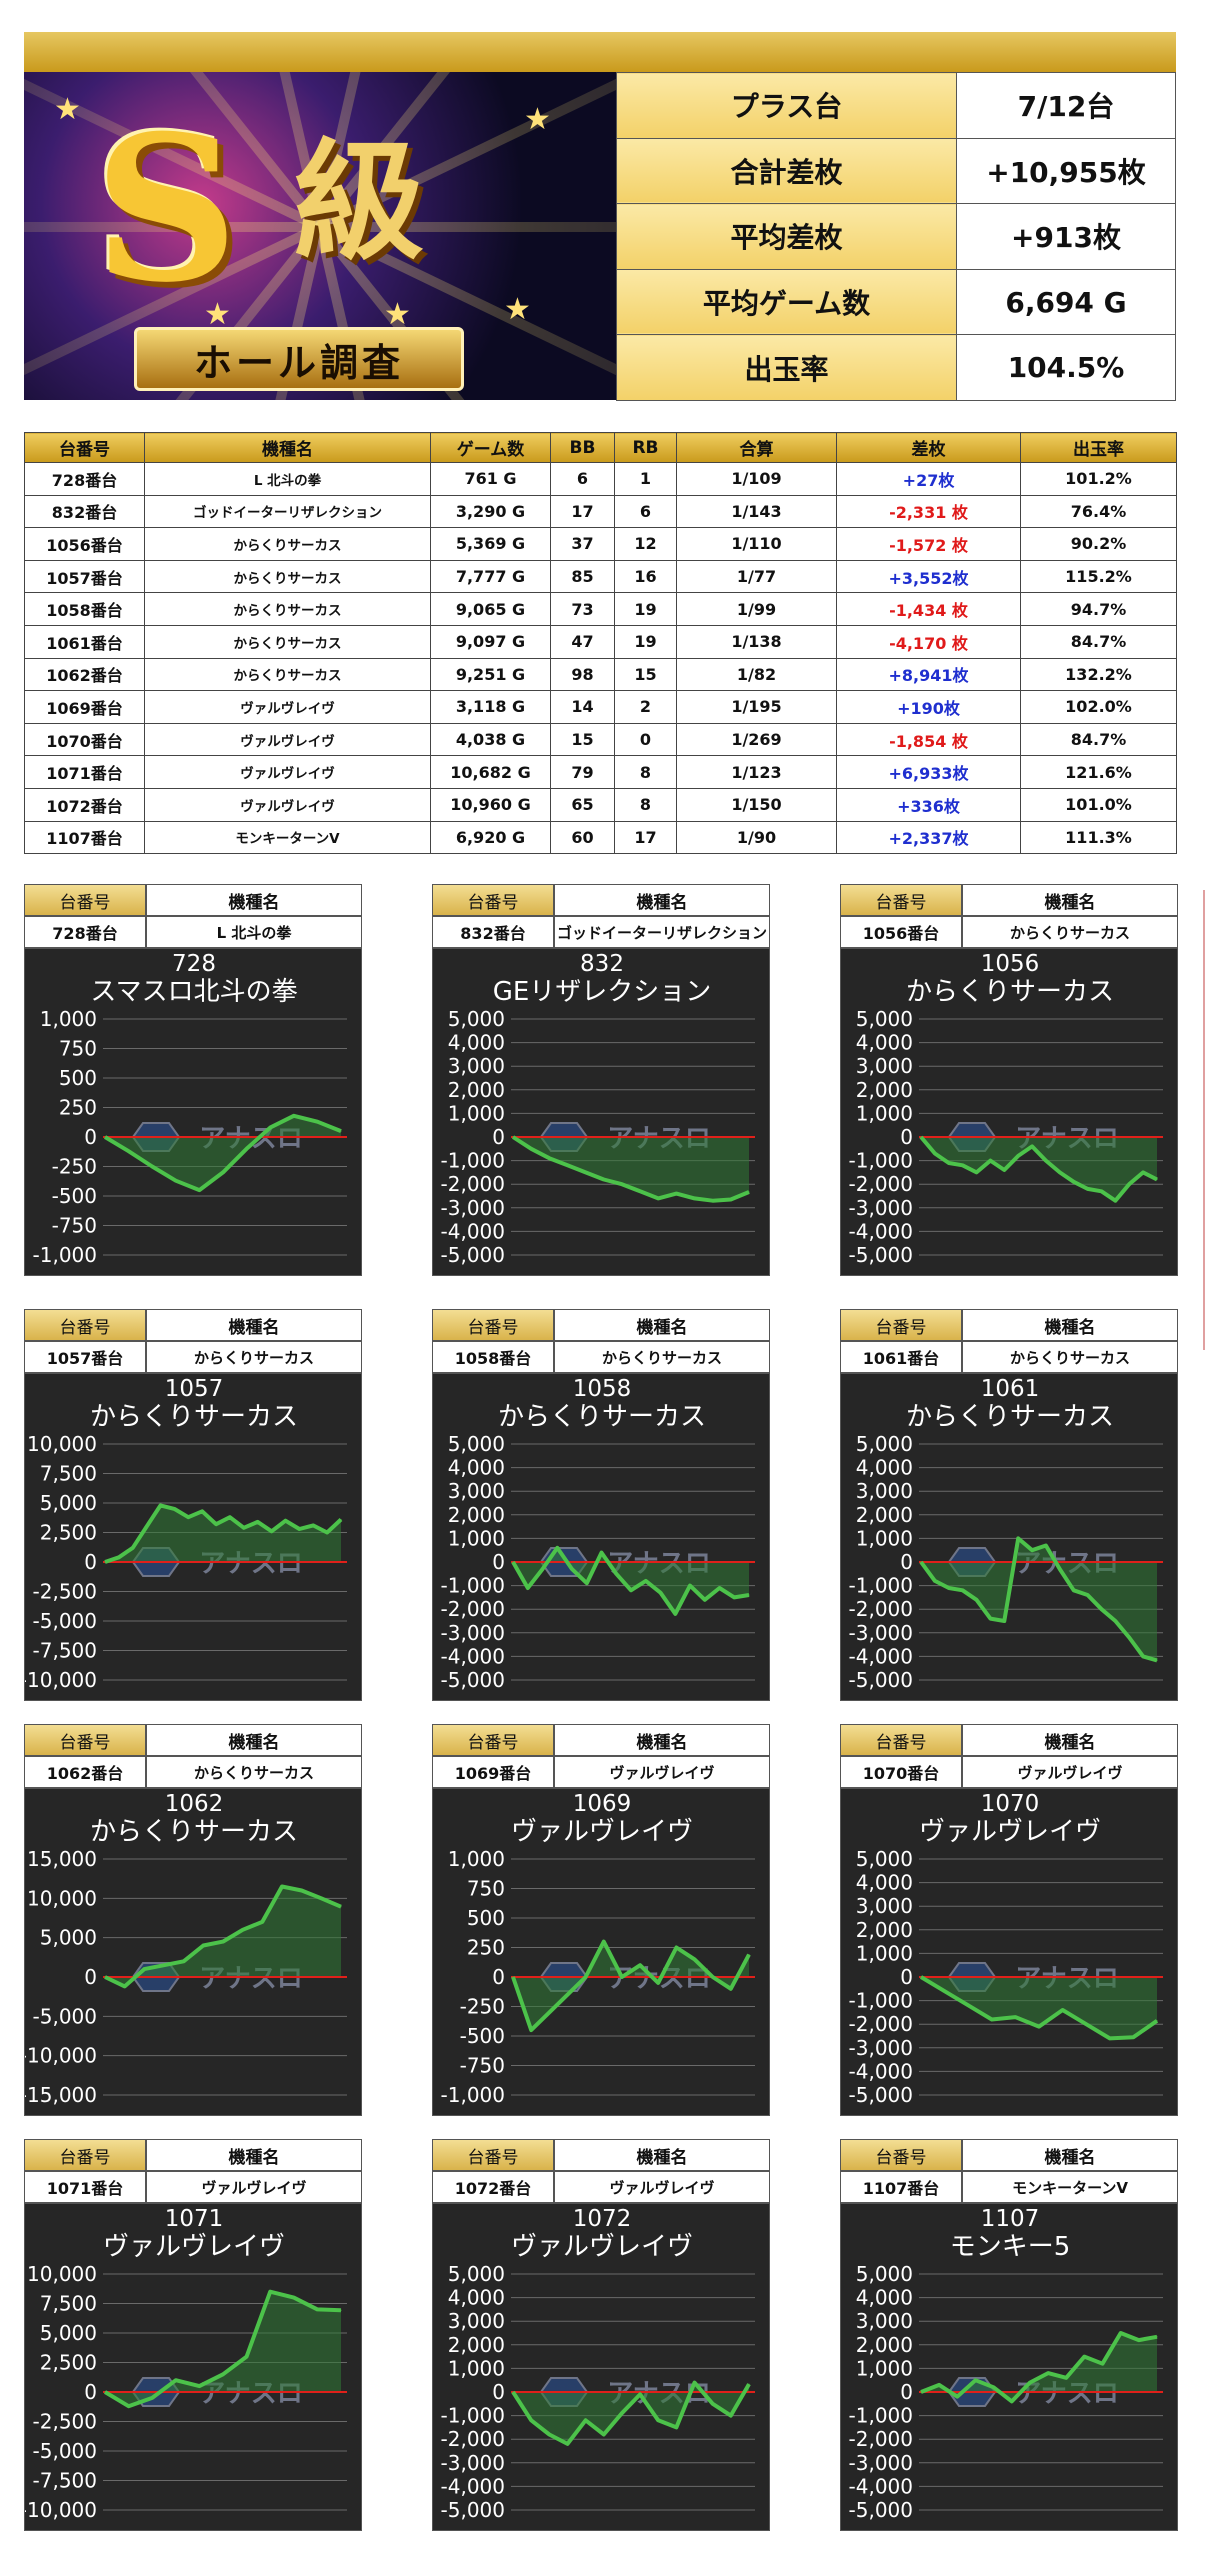  I want to click on panel-header: 台番号 機種名, so click(193, 1740).